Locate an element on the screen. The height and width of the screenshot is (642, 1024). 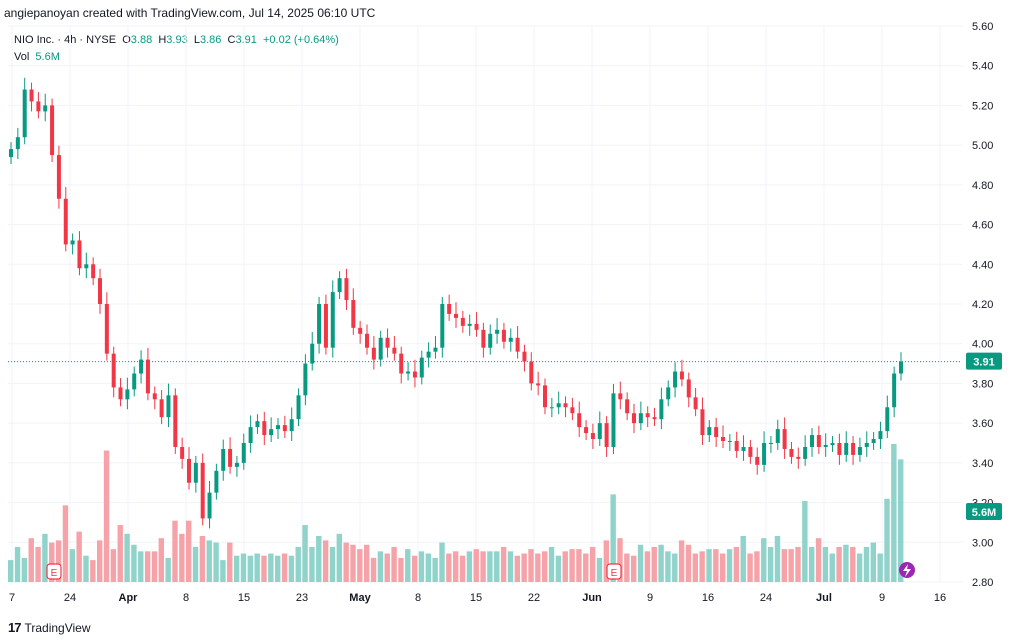
x-tick-label: 24 is located at coordinates (766, 598).